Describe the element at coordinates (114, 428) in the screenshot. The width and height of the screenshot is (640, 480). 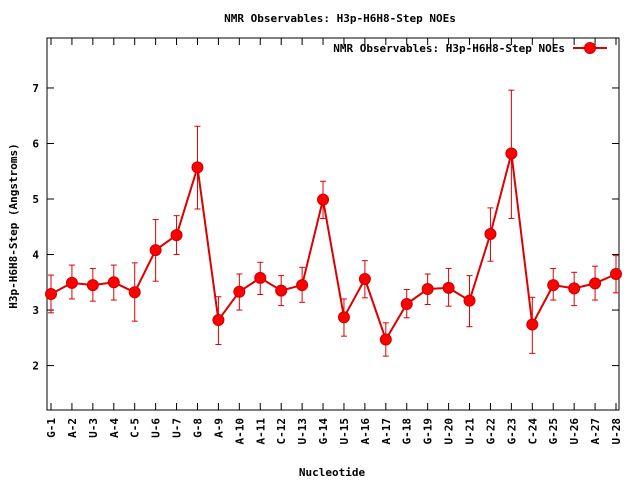
I see `x-tick-label: A-4` at that location.